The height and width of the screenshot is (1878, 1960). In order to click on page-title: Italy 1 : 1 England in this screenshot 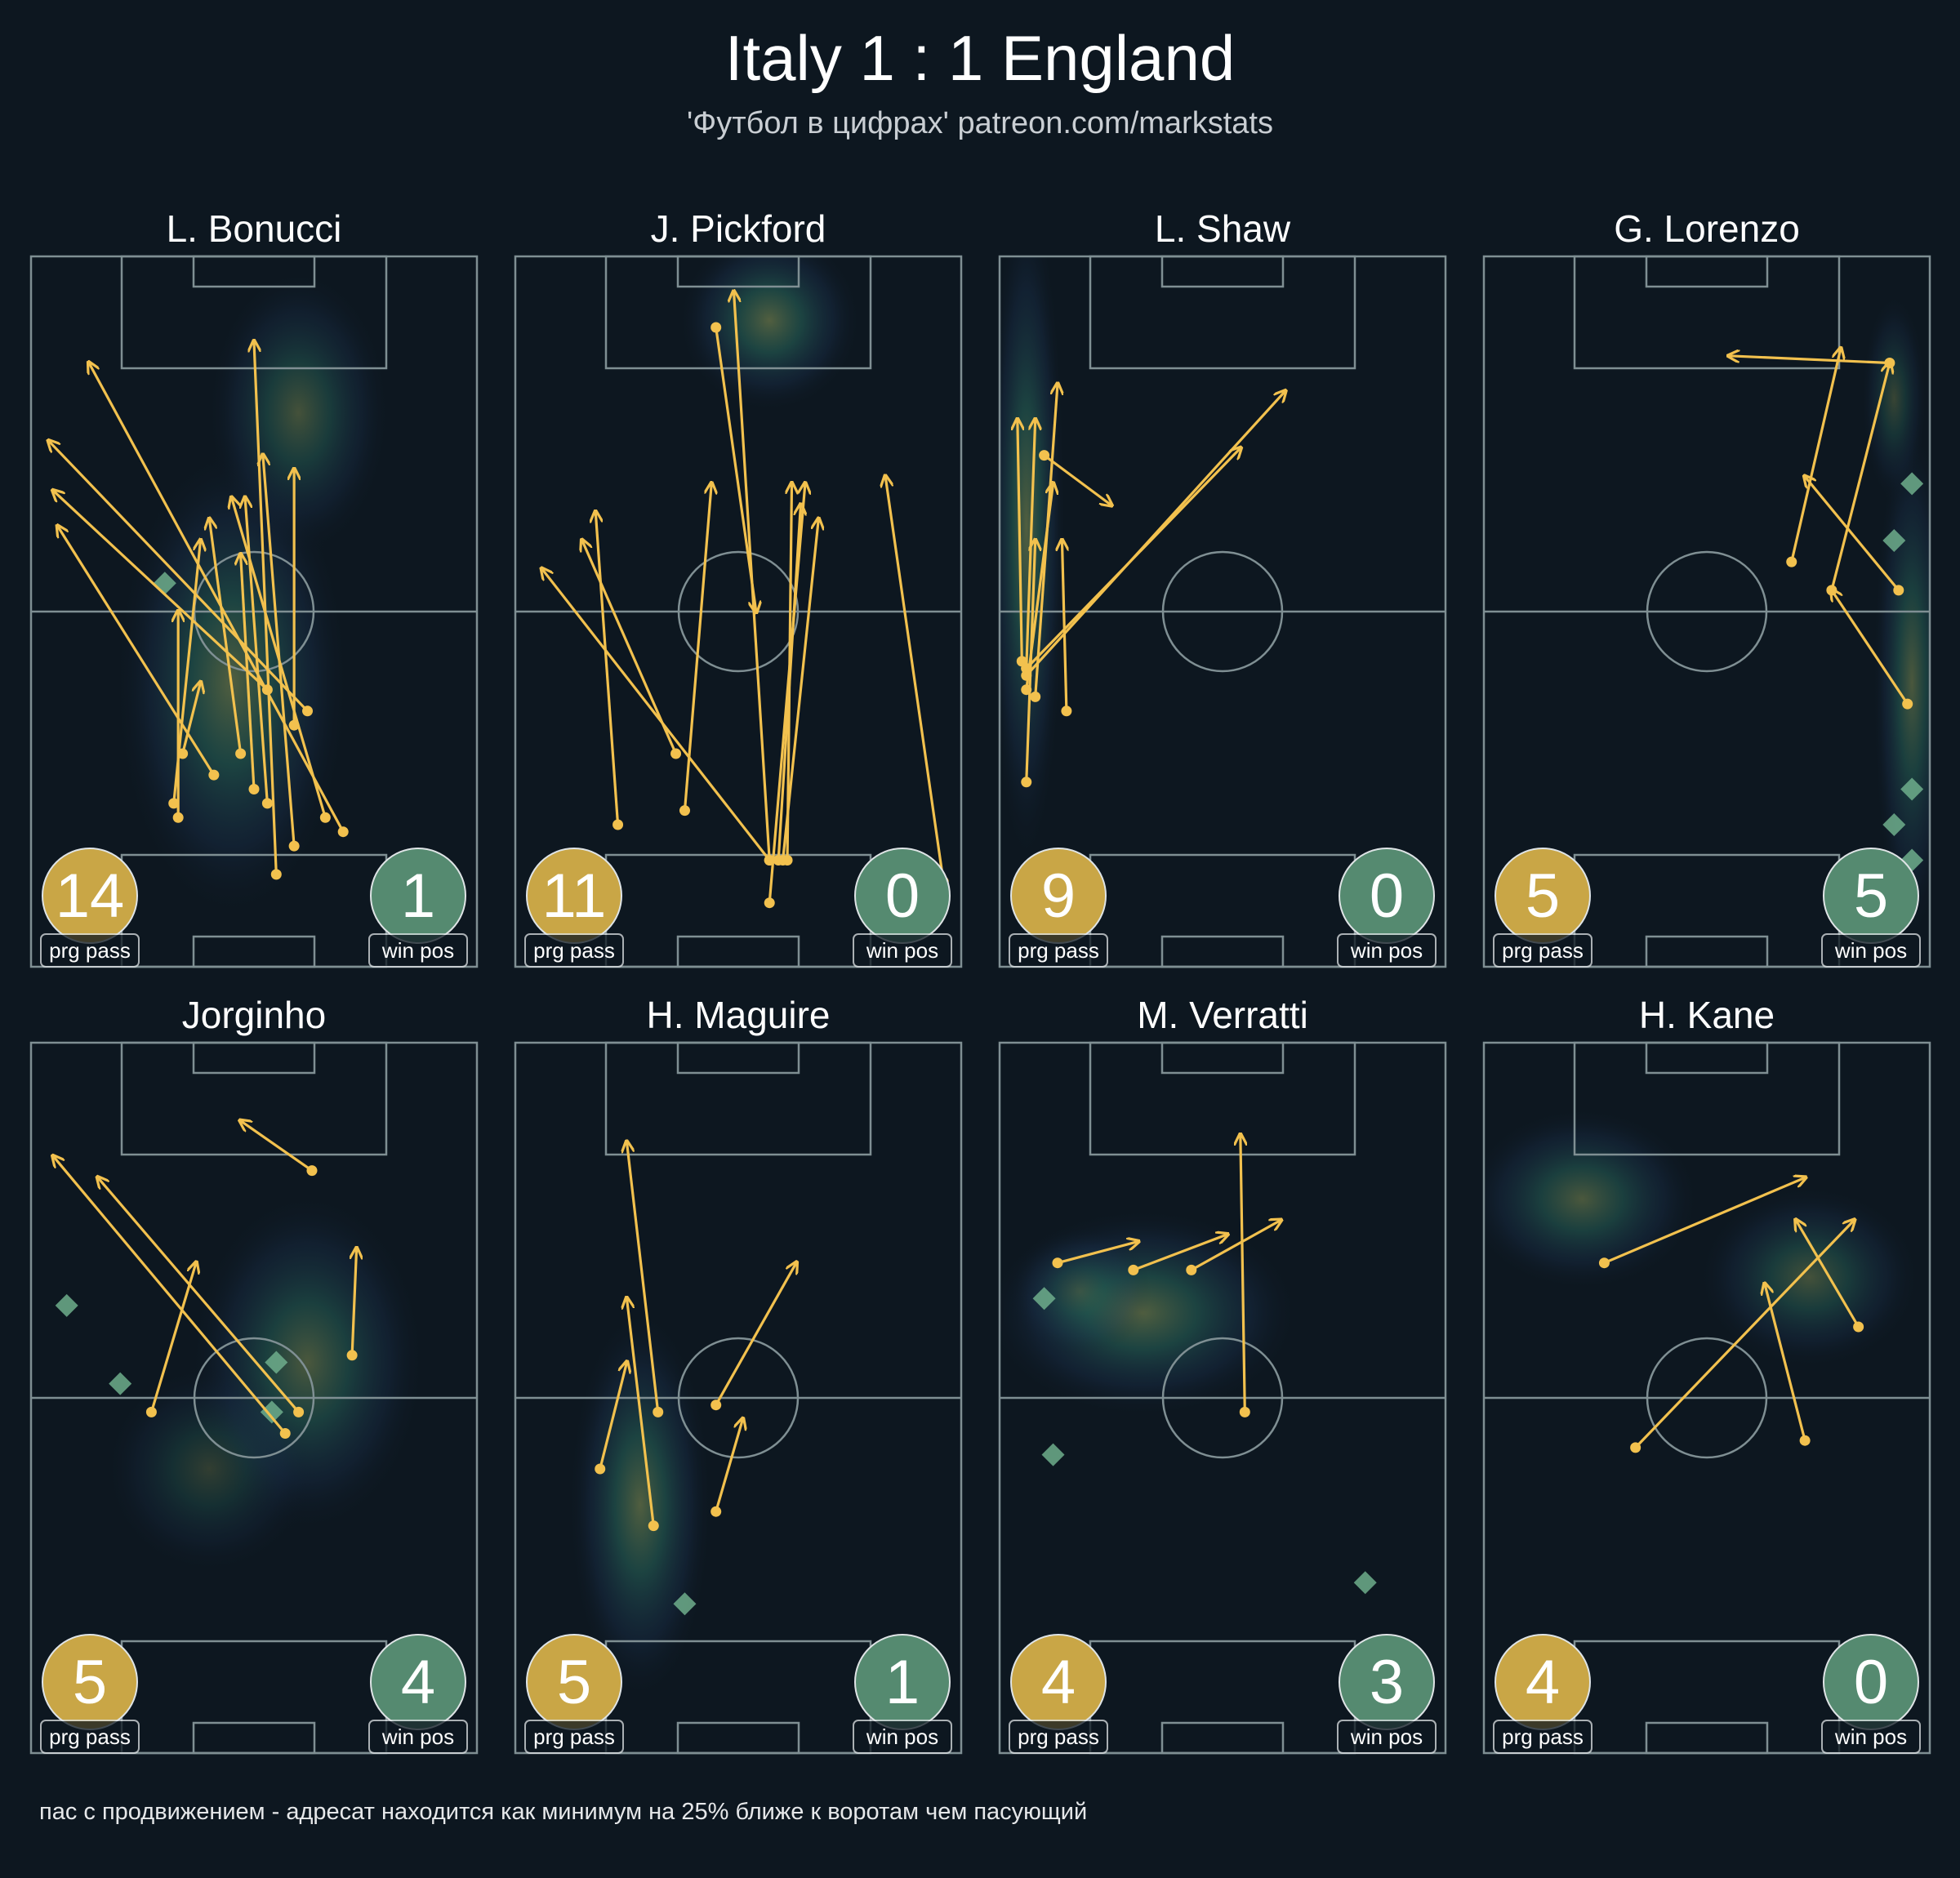, I will do `click(980, 58)`.